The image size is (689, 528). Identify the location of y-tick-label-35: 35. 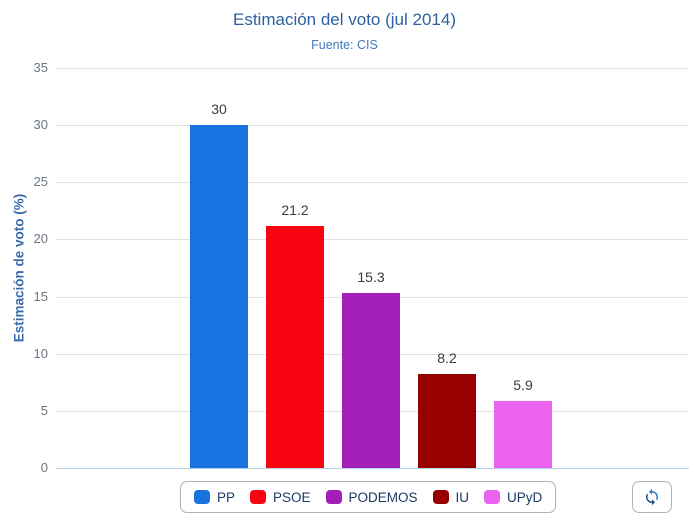
(40, 67).